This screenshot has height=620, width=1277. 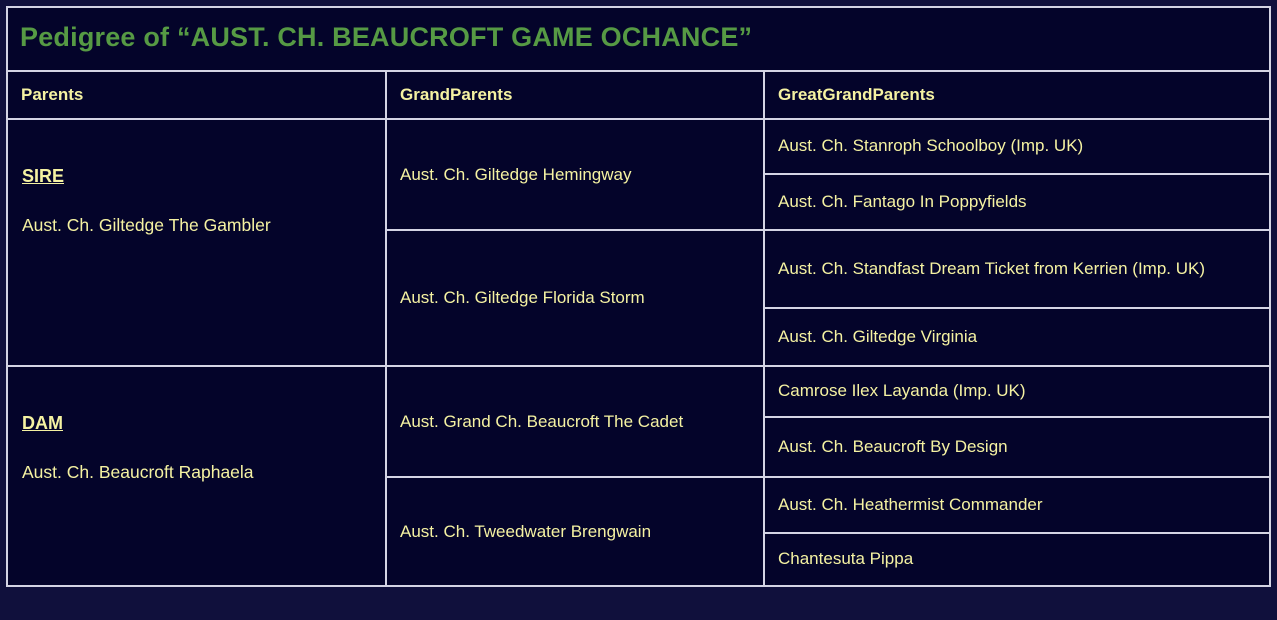 I want to click on column-header-greatgrandparents: GreatGrandParents, so click(x=1017, y=95).